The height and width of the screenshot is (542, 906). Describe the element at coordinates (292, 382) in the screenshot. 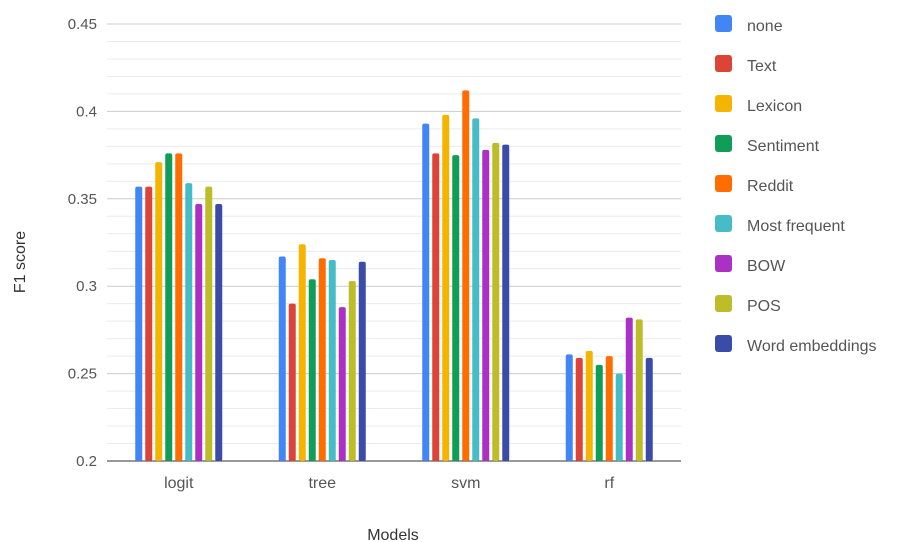

I see `bar-tree-text` at that location.